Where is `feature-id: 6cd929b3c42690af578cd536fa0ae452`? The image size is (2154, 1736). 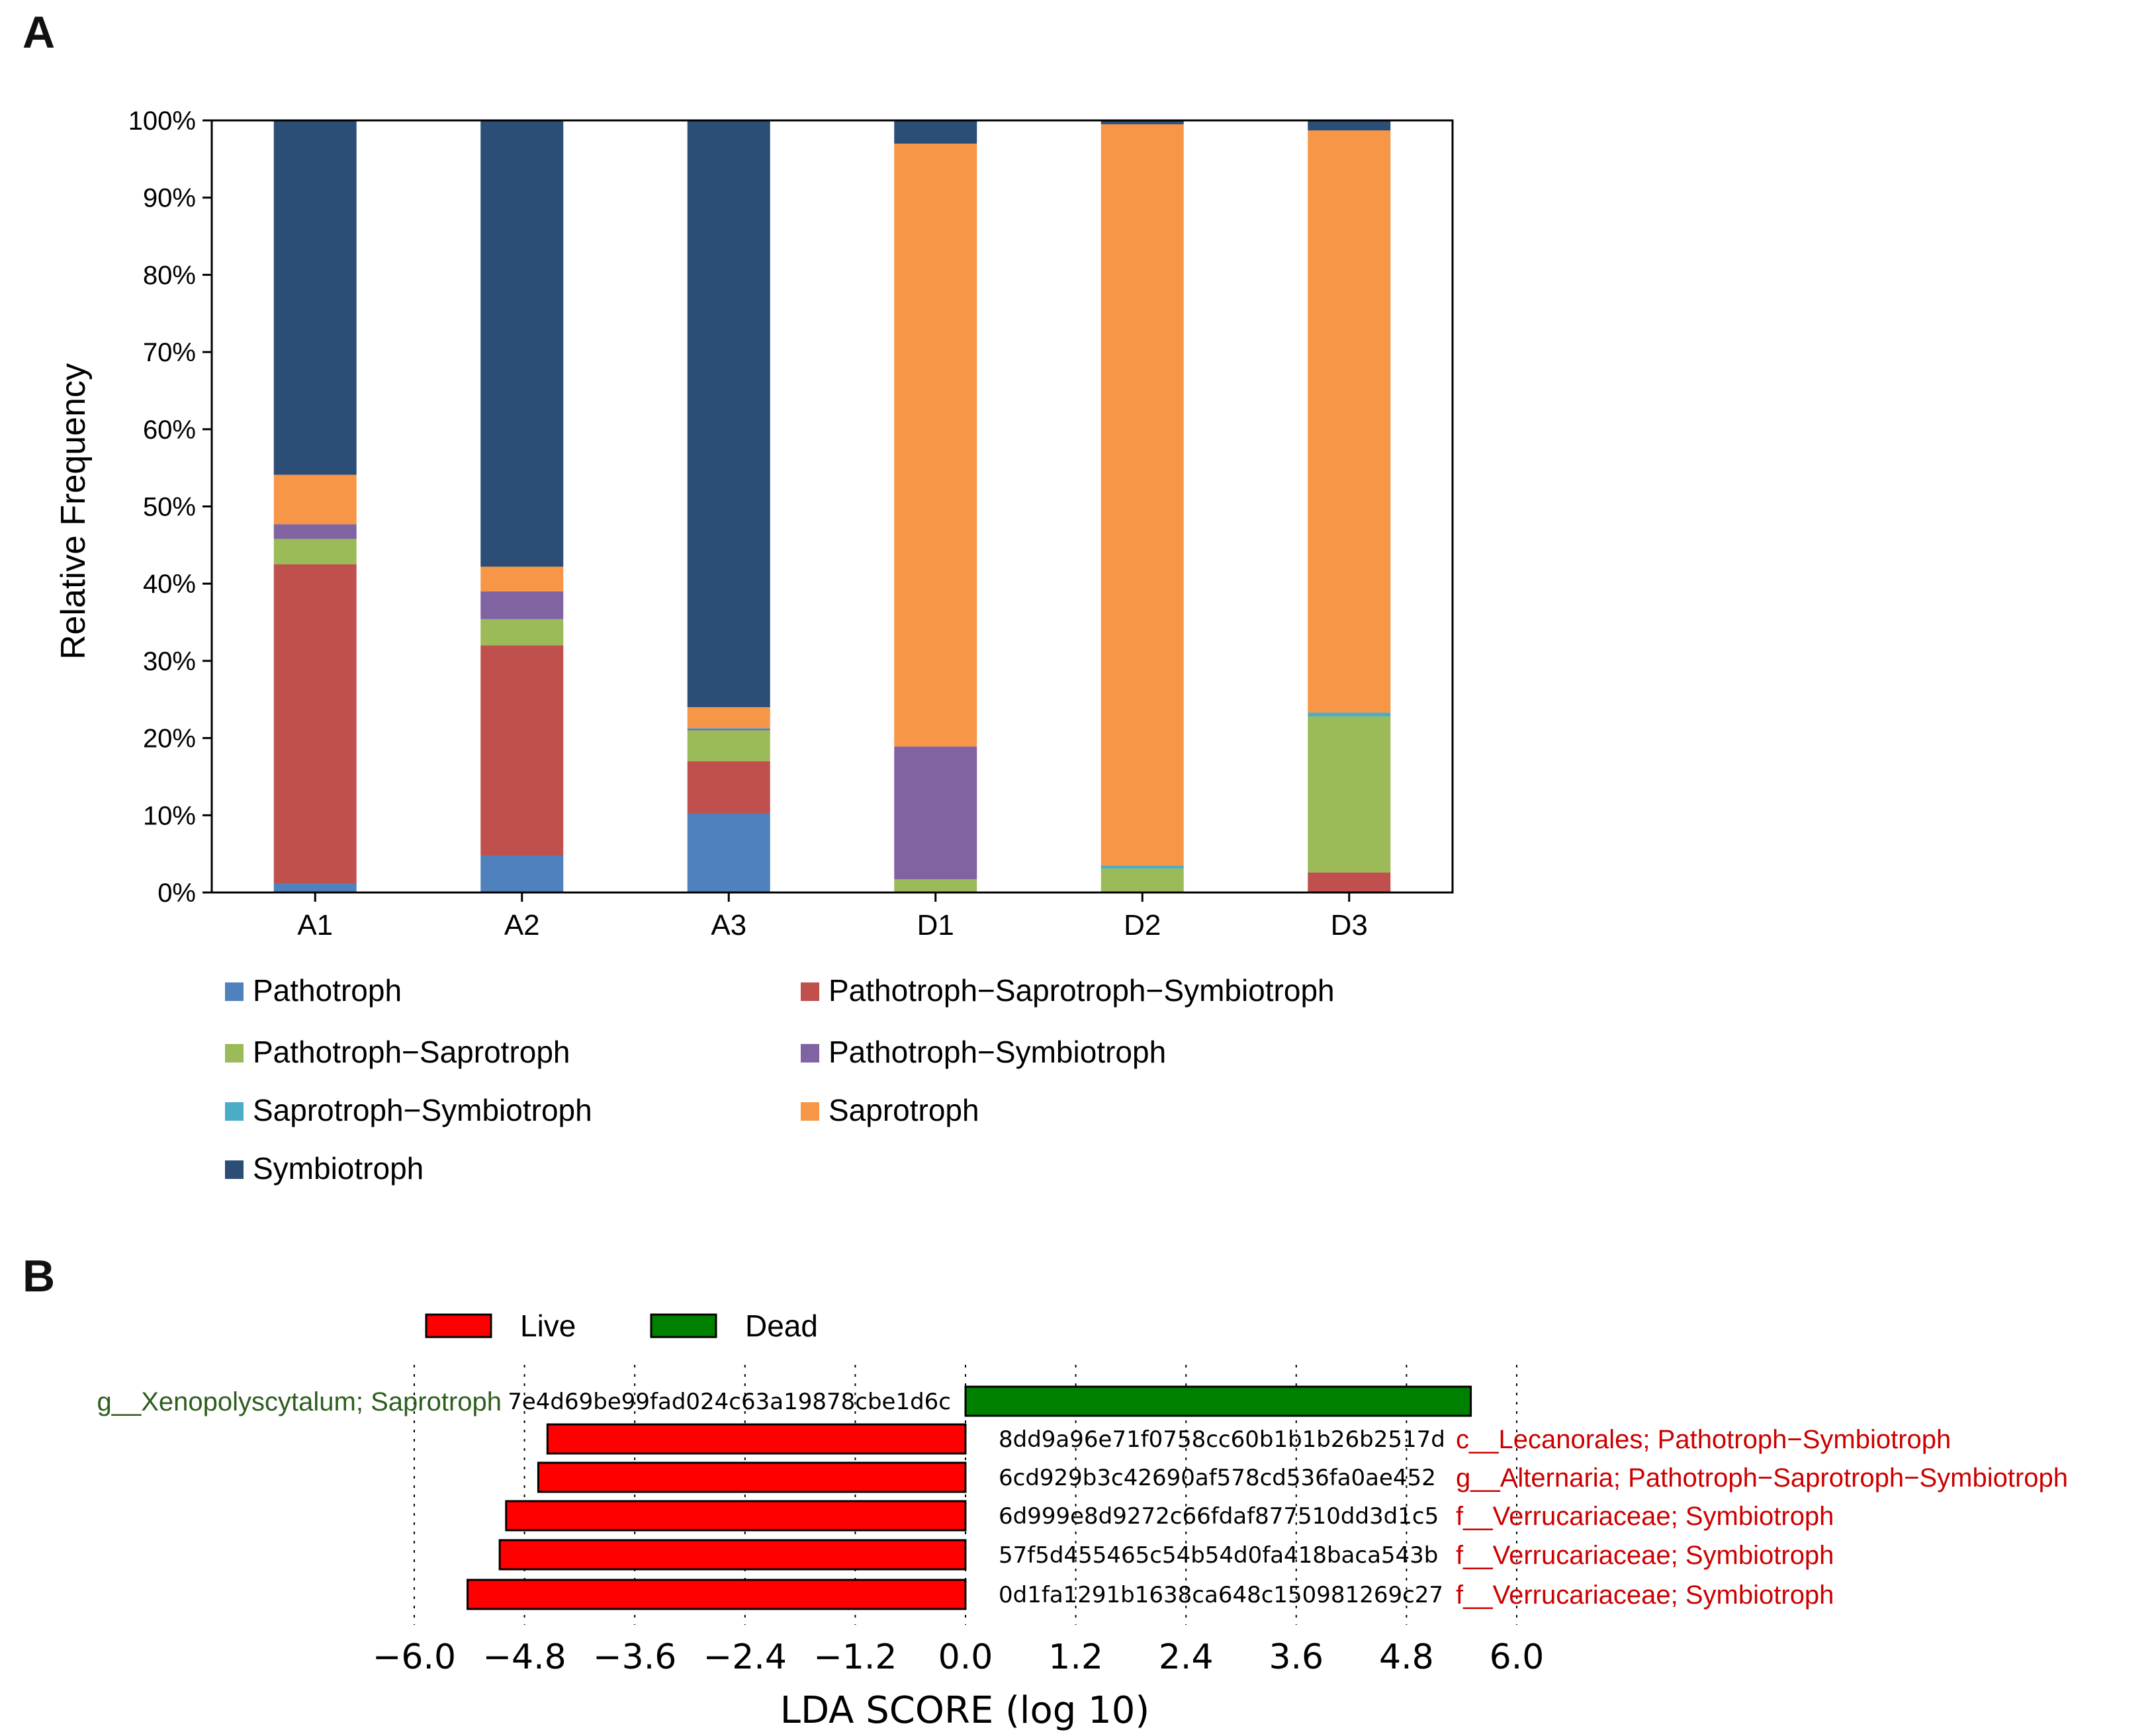 feature-id: 6cd929b3c42690af578cd536fa0ae452 is located at coordinates (1217, 1478).